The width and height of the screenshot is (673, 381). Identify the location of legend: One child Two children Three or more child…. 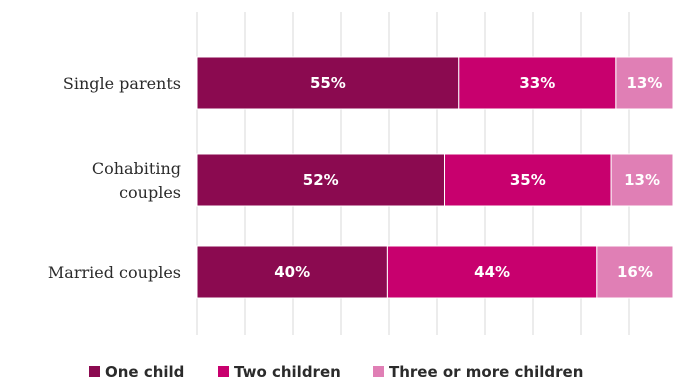
(336, 372).